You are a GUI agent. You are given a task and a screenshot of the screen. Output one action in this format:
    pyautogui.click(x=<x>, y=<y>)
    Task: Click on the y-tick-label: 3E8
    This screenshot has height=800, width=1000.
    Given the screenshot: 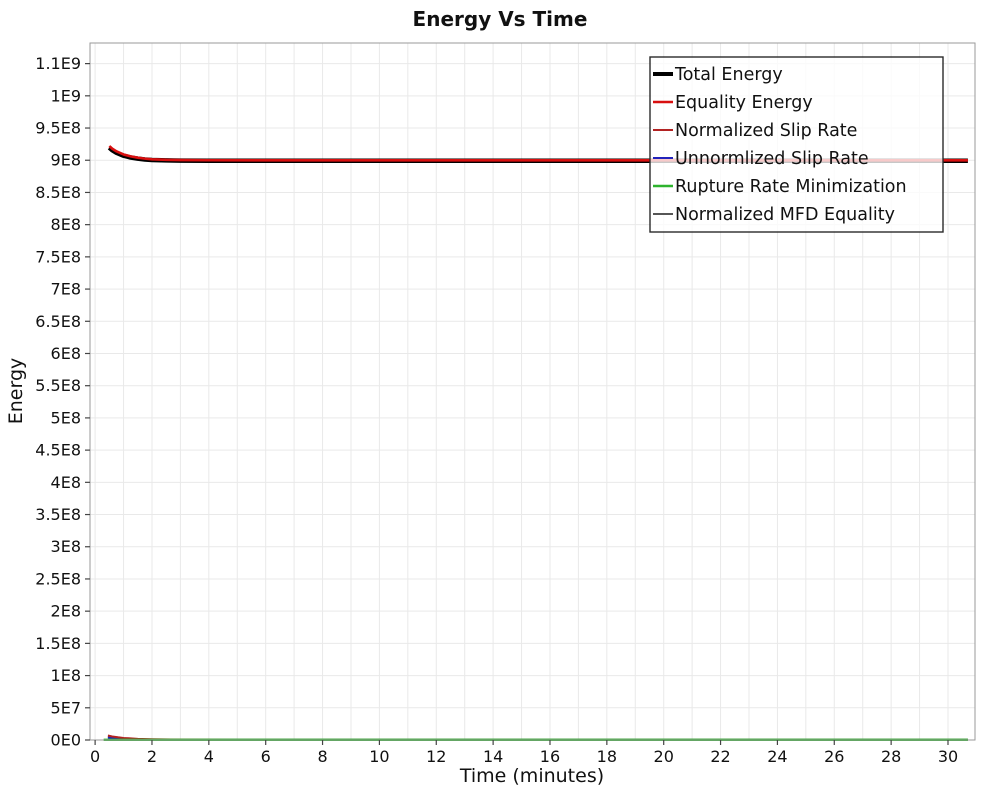 What is the action you would take?
    pyautogui.click(x=66, y=546)
    